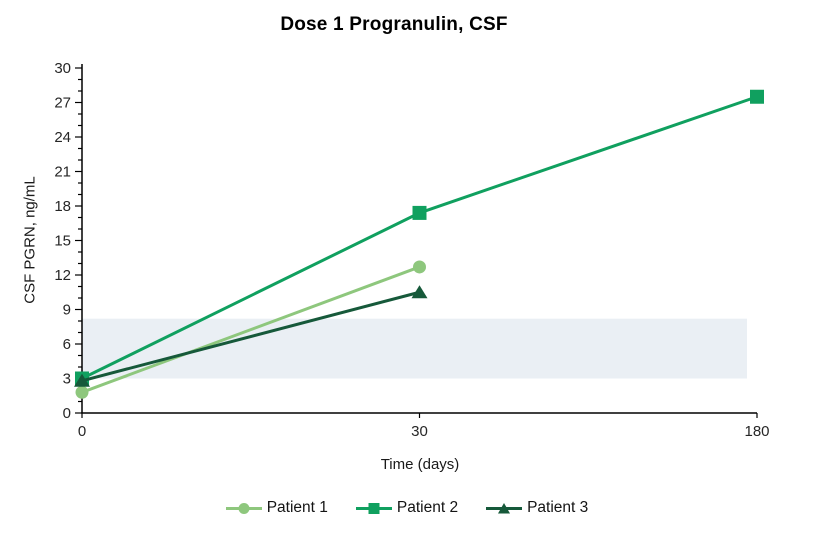 The image size is (814, 542). I want to click on svg-text: 15, so click(62, 241).